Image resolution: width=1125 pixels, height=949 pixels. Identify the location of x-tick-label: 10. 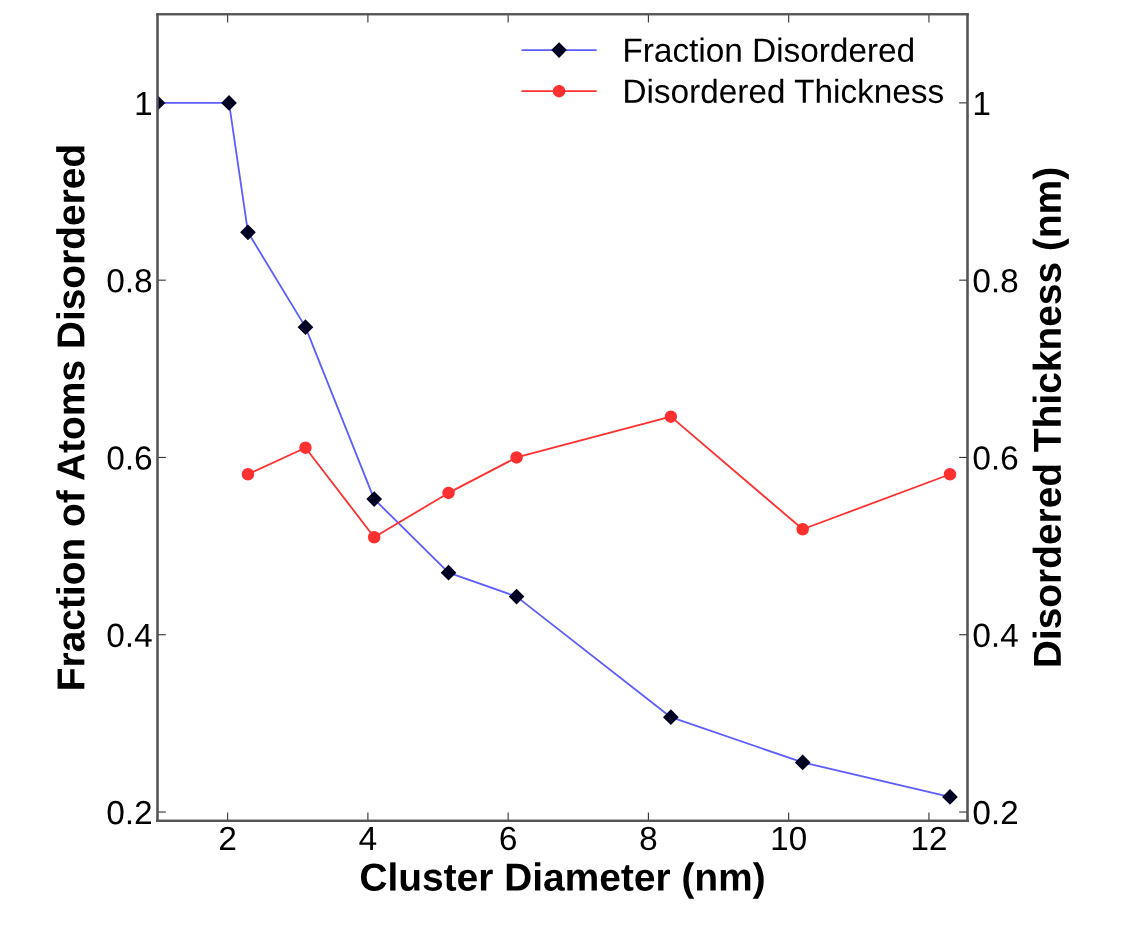
(789, 838).